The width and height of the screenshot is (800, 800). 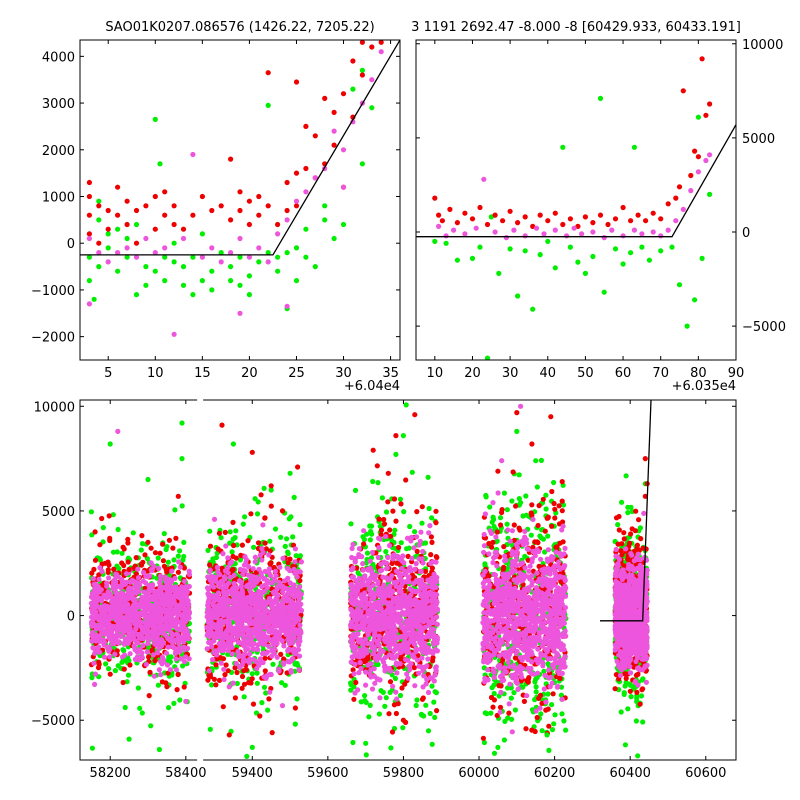 What do you see at coordinates (764, 327) in the screenshot?
I see `y-tick-label: −5000` at bounding box center [764, 327].